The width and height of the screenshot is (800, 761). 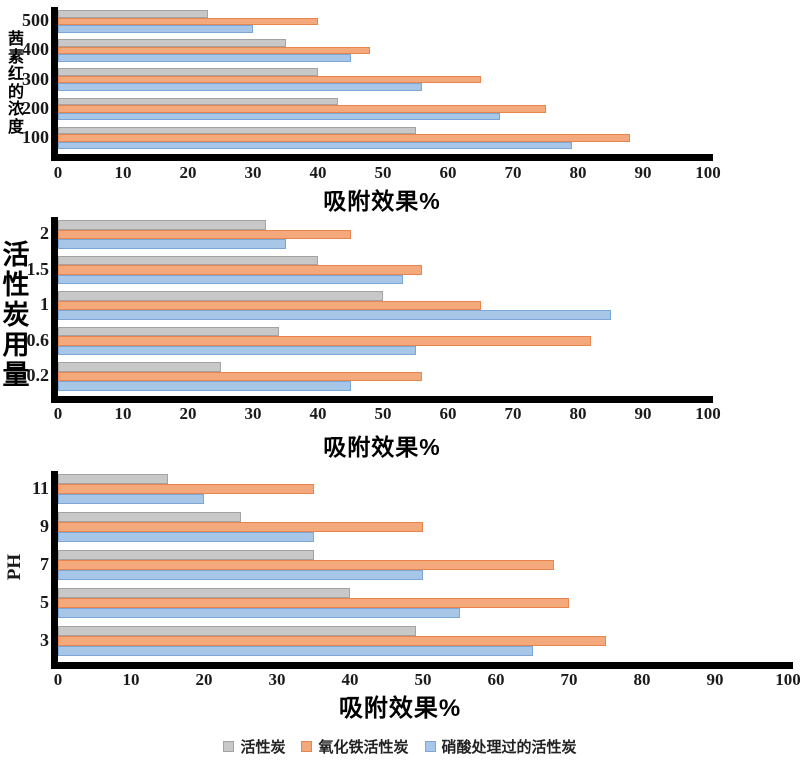 I want to click on category-label: 11, so click(x=40, y=488).